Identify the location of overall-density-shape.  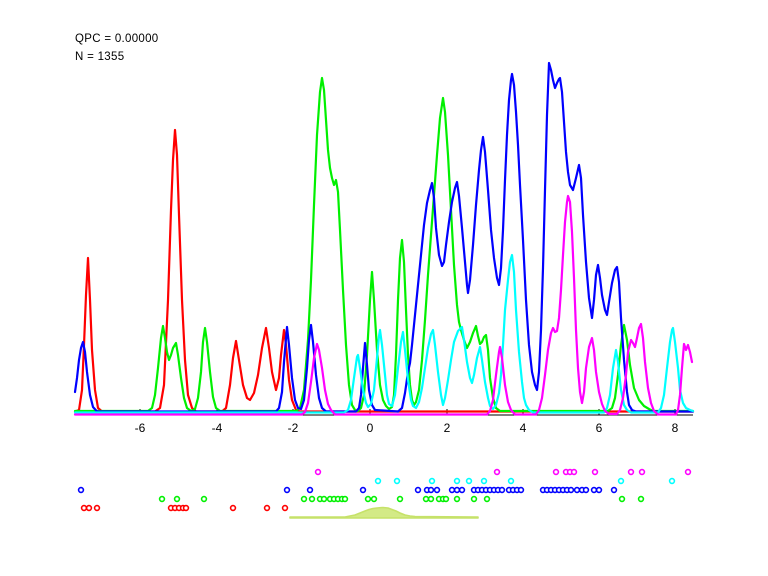
(384, 512).